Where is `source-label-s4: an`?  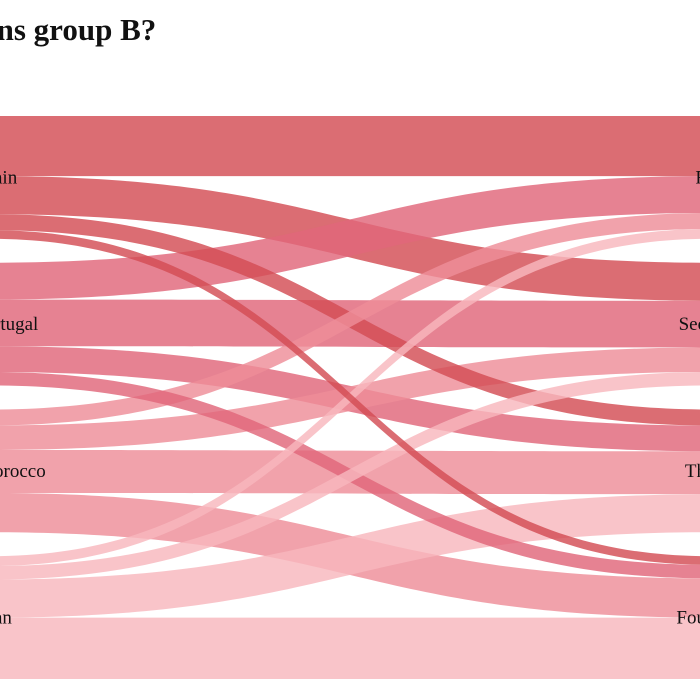
source-label-s4: an is located at coordinates (6, 618).